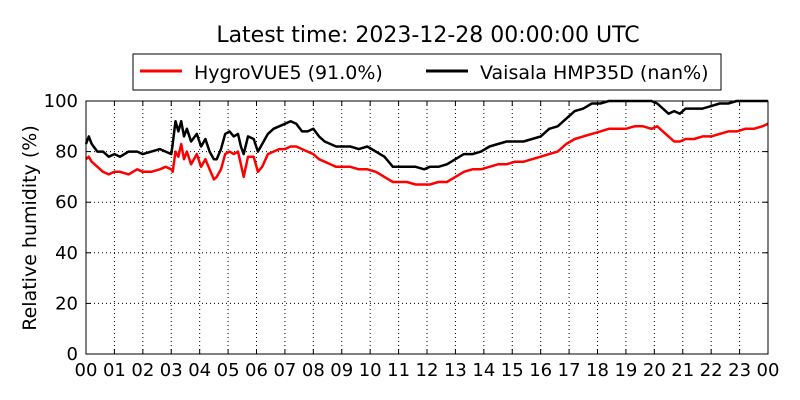  Describe the element at coordinates (594, 73) in the screenshot. I see `legend-label-vaisala: Vaisala HMP35D (nan%)` at that location.